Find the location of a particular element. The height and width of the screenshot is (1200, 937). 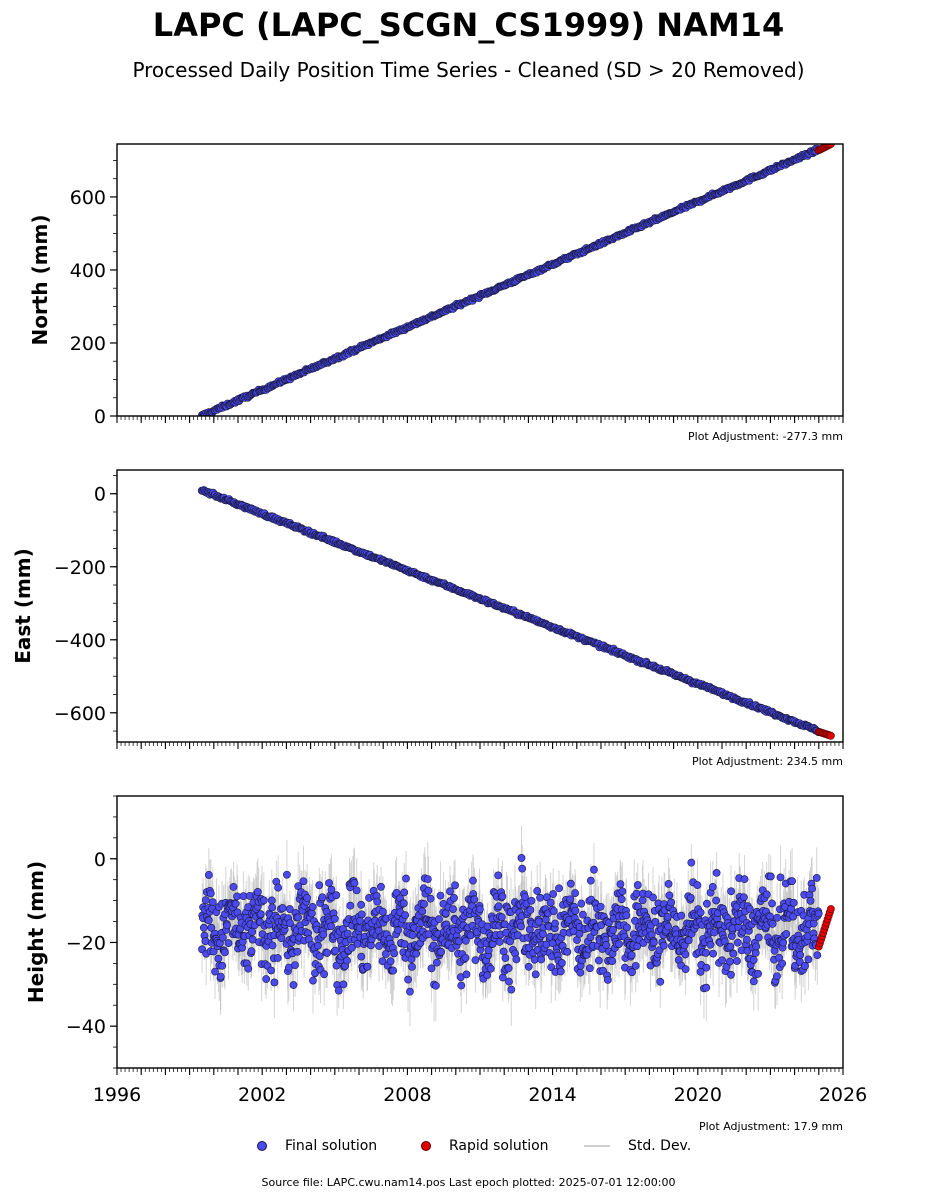

y-tick-label: 600 is located at coordinates (88, 198).